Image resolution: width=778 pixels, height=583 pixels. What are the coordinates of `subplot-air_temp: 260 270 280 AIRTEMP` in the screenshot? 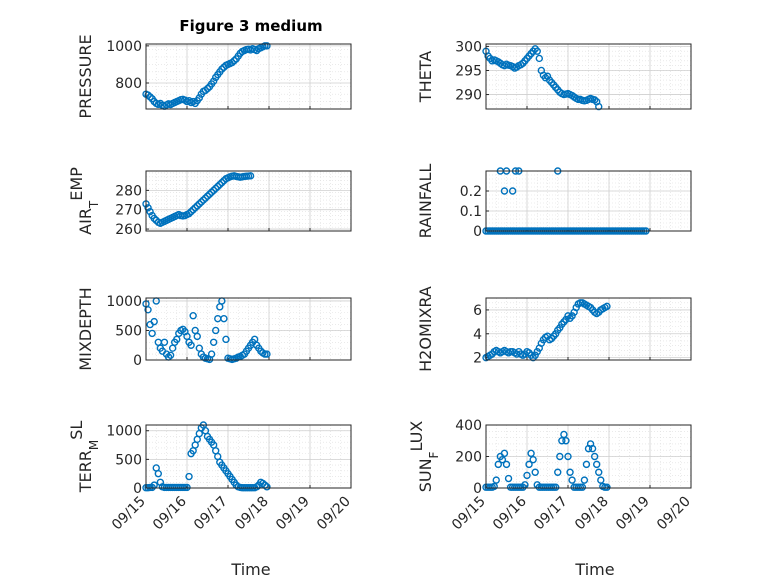 It's located at (209, 202).